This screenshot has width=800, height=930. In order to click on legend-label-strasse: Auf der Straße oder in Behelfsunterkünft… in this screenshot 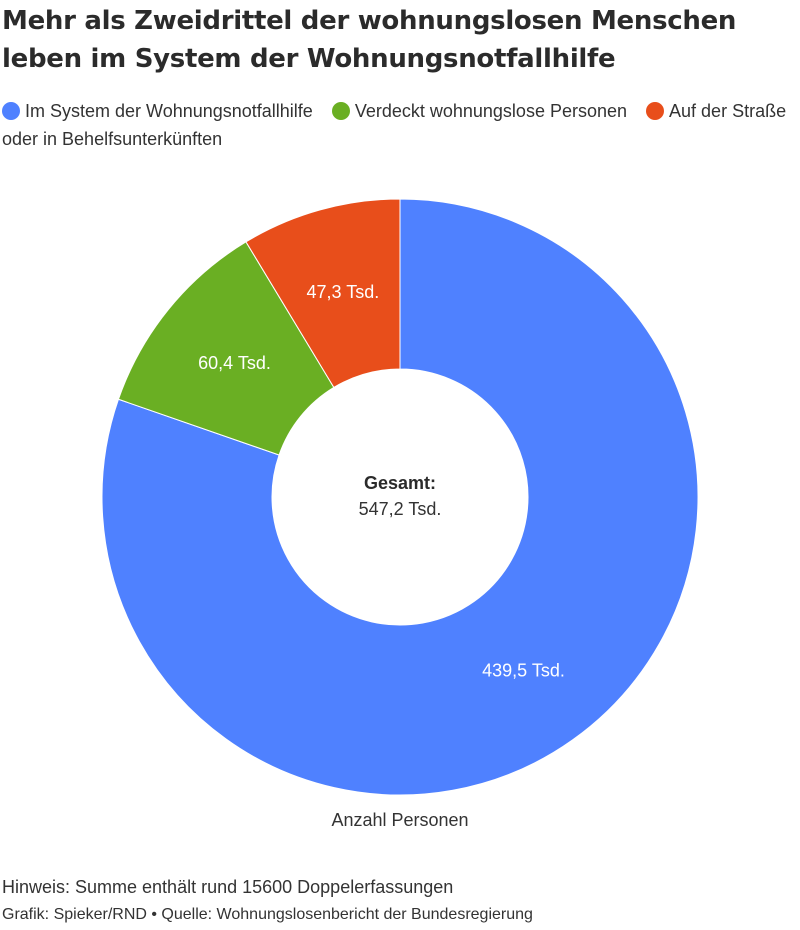, I will do `click(394, 125)`.